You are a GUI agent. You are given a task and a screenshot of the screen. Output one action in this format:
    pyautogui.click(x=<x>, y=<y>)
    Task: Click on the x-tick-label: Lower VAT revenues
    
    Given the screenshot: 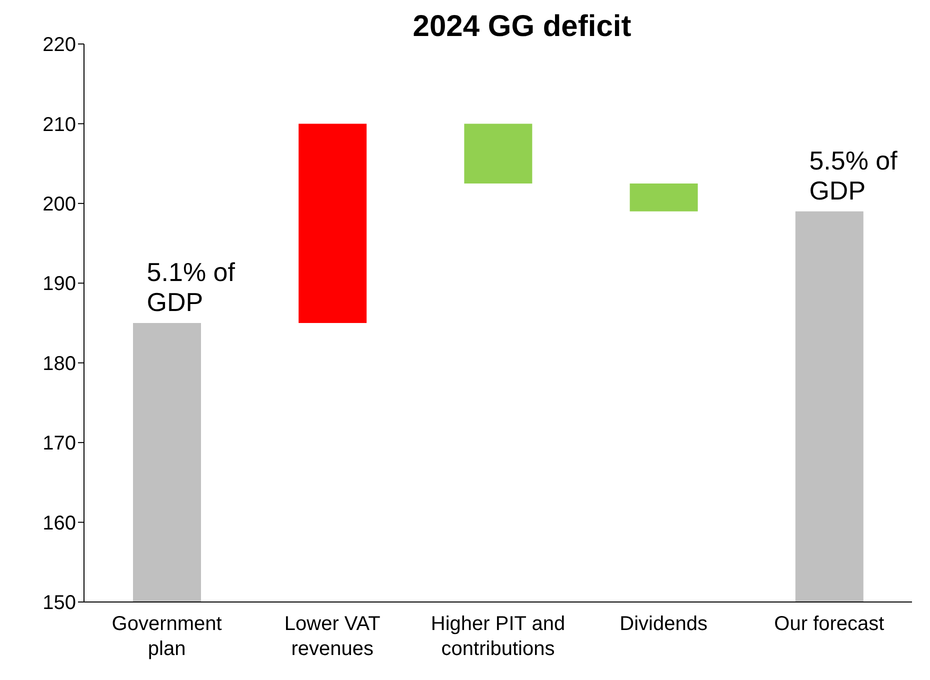 What is the action you would take?
    pyautogui.click(x=332, y=636)
    